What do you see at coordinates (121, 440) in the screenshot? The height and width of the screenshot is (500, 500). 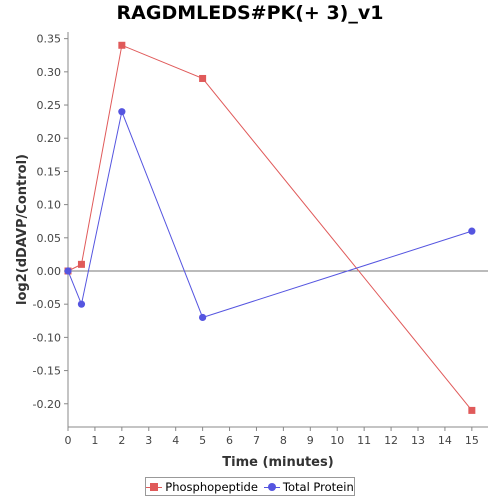 I see `x-tick-label: 2` at bounding box center [121, 440].